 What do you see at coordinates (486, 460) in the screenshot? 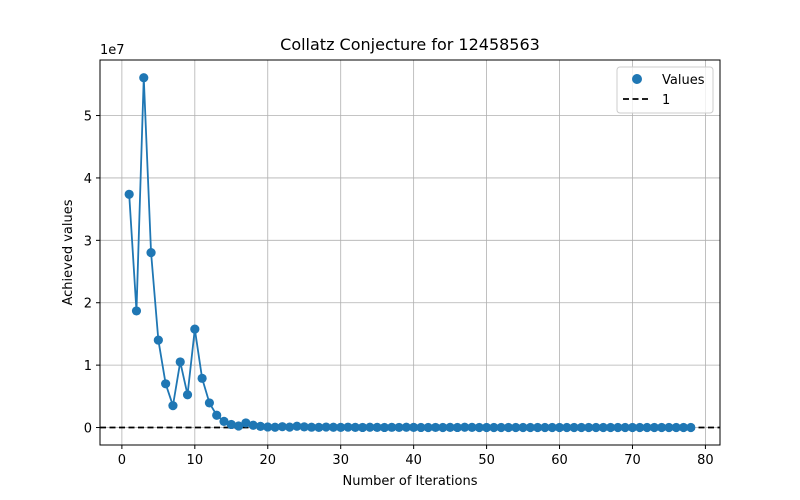
I see `x-tick-label: 50` at bounding box center [486, 460].